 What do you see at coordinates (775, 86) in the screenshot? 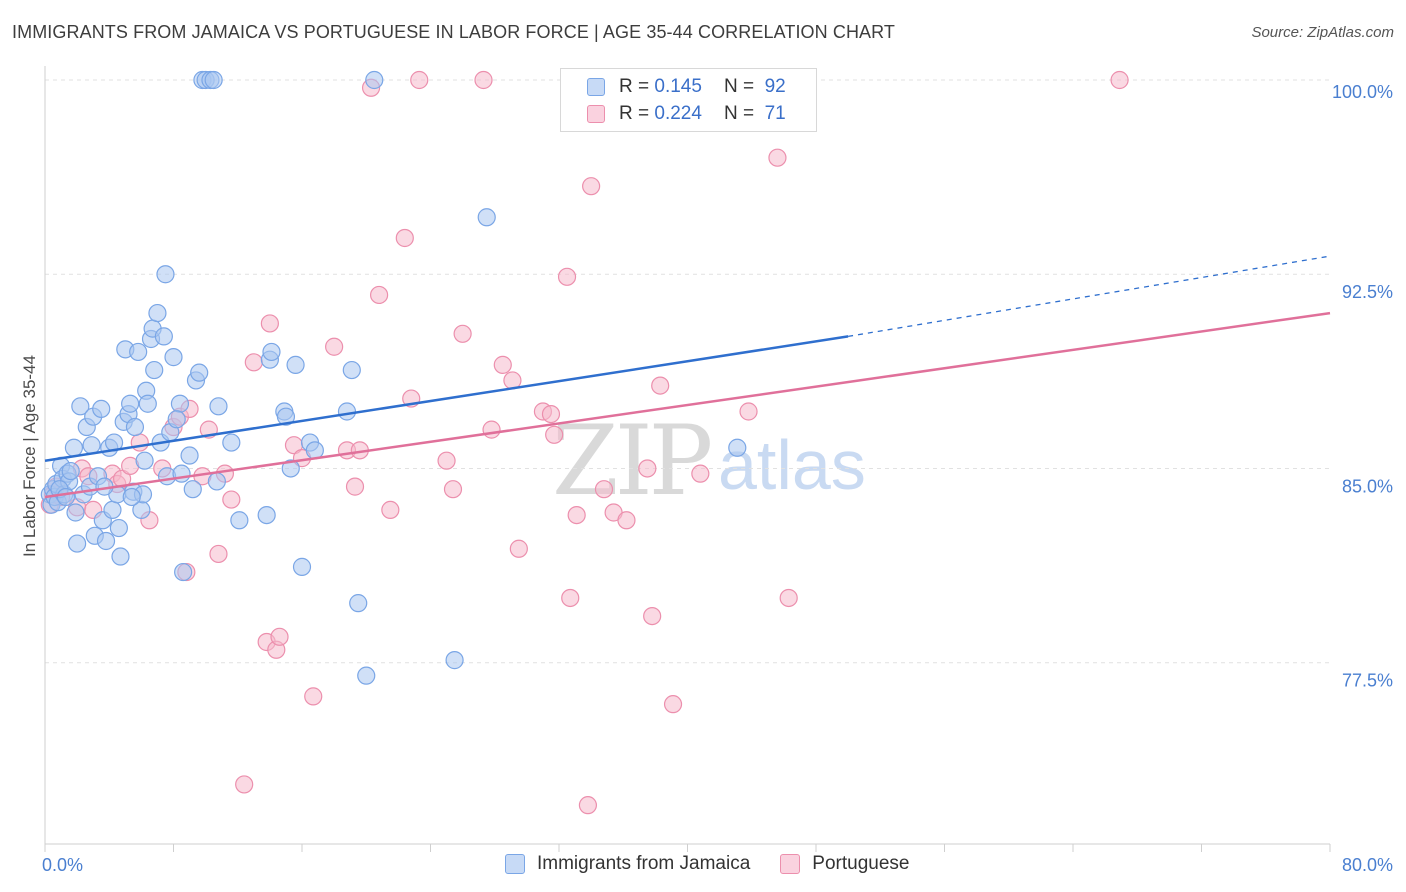
I see `n-value: 92` at bounding box center [775, 86].